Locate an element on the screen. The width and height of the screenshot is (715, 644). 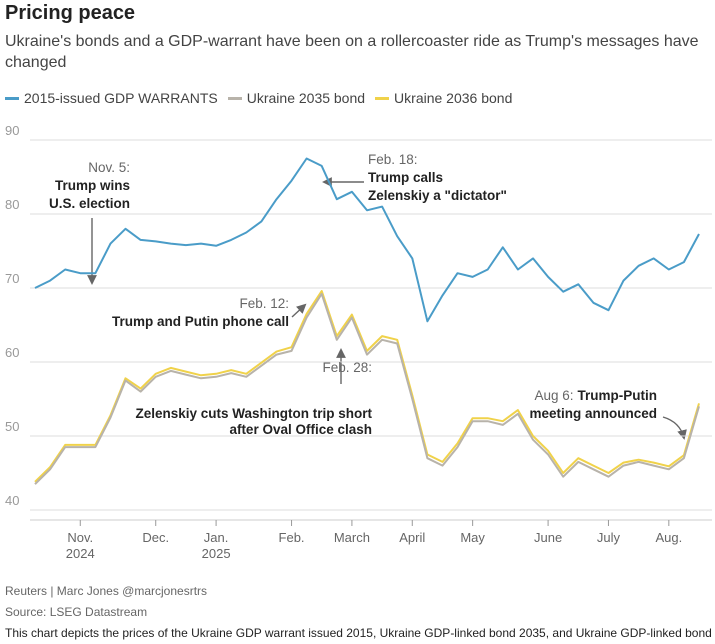
annotation: Feb. 28: is located at coordinates (347, 367).